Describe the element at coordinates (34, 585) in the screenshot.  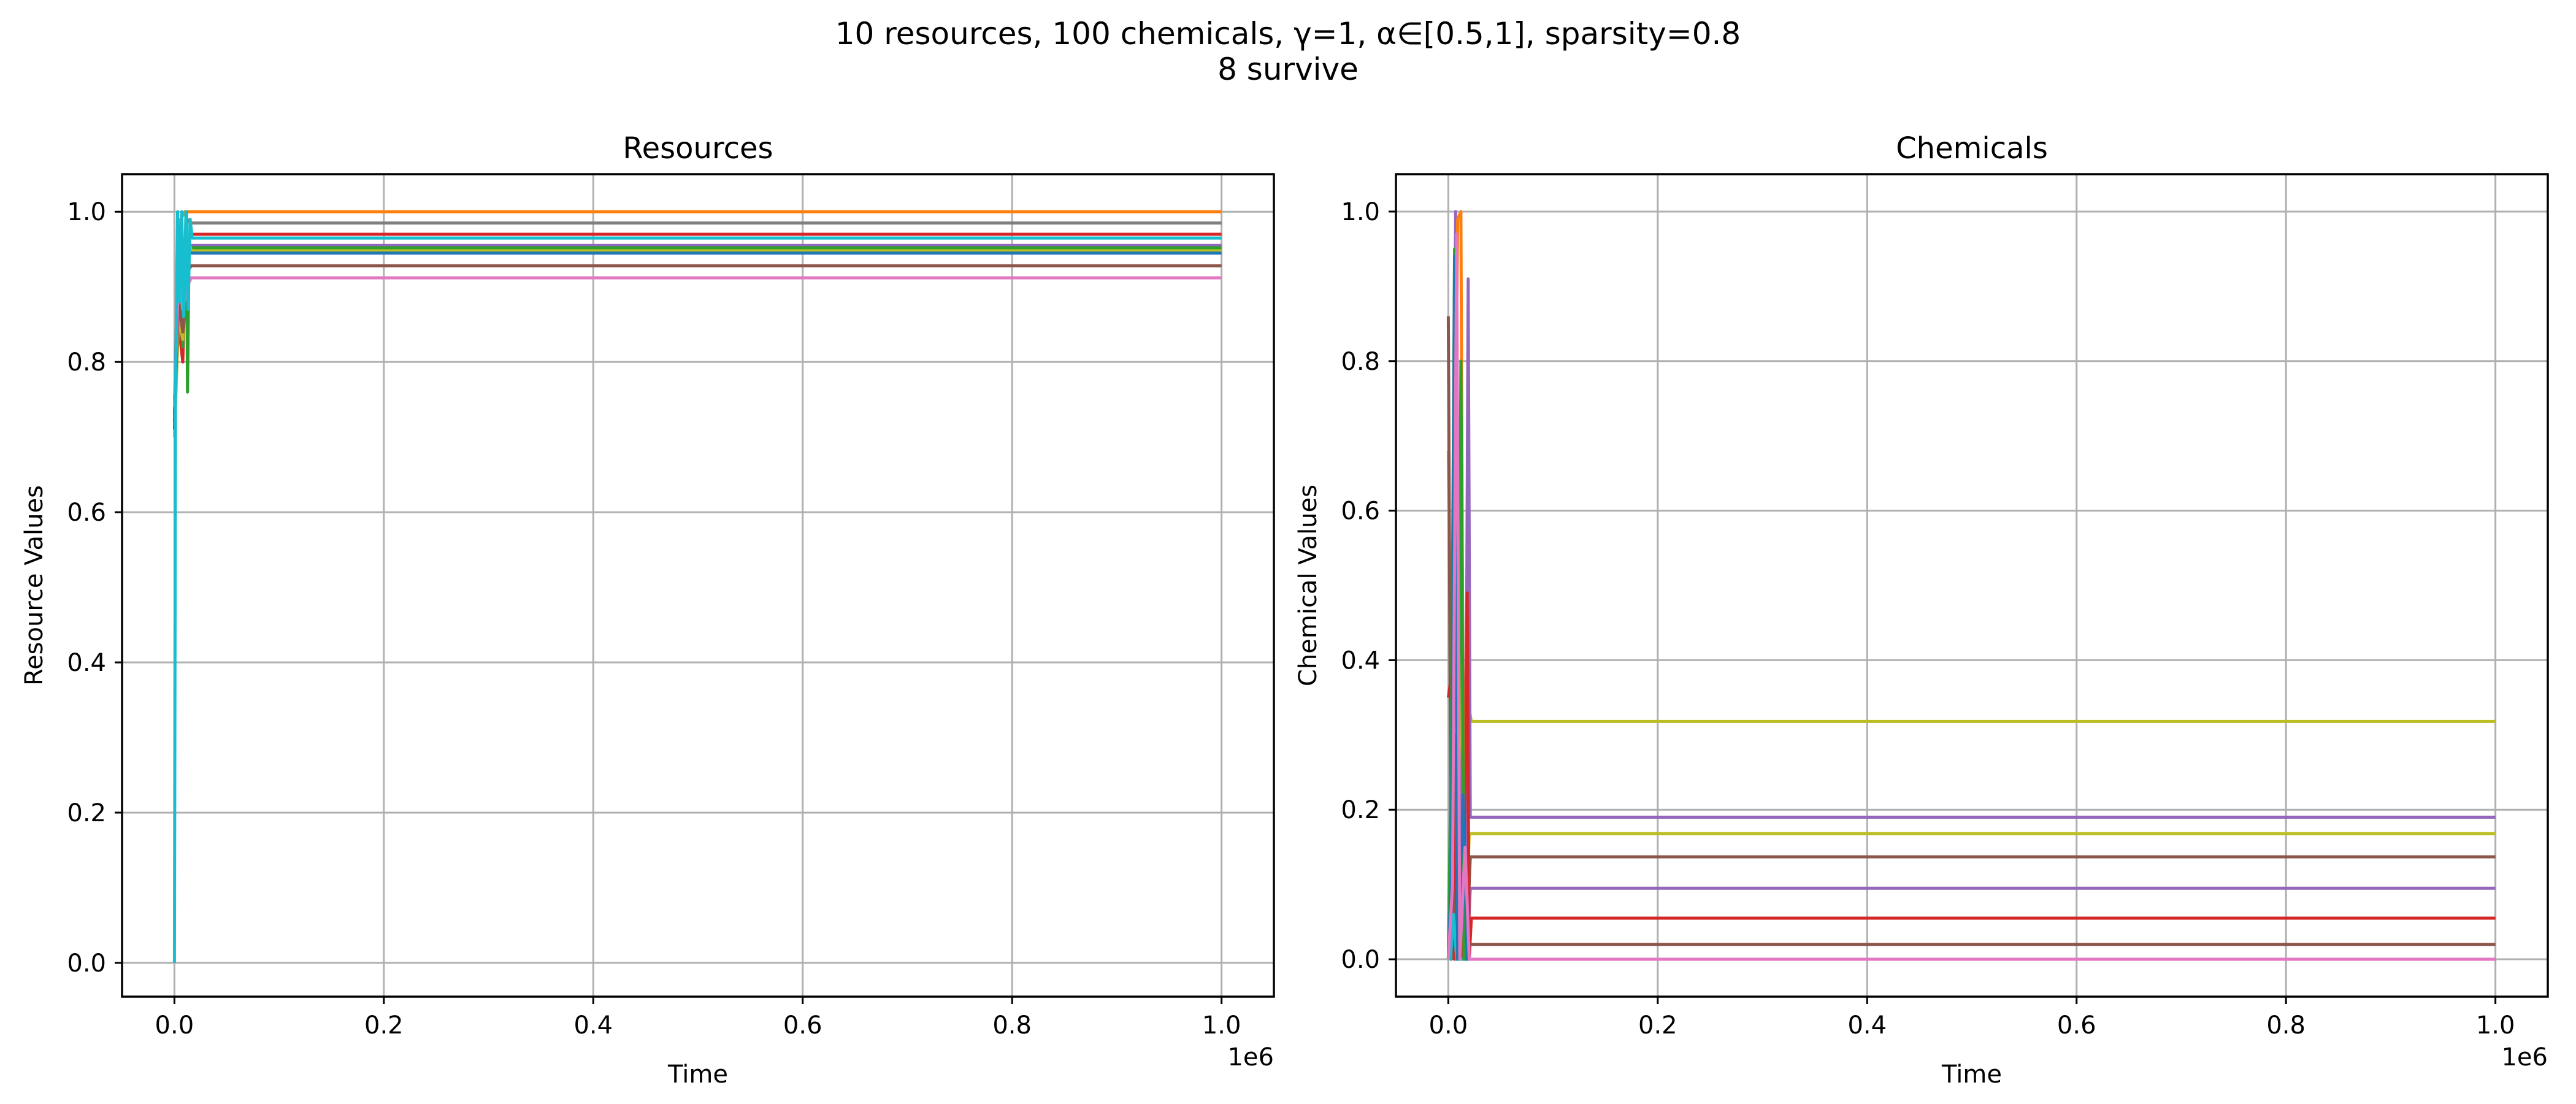
I see `y-axis-label: Resource Values` at that location.